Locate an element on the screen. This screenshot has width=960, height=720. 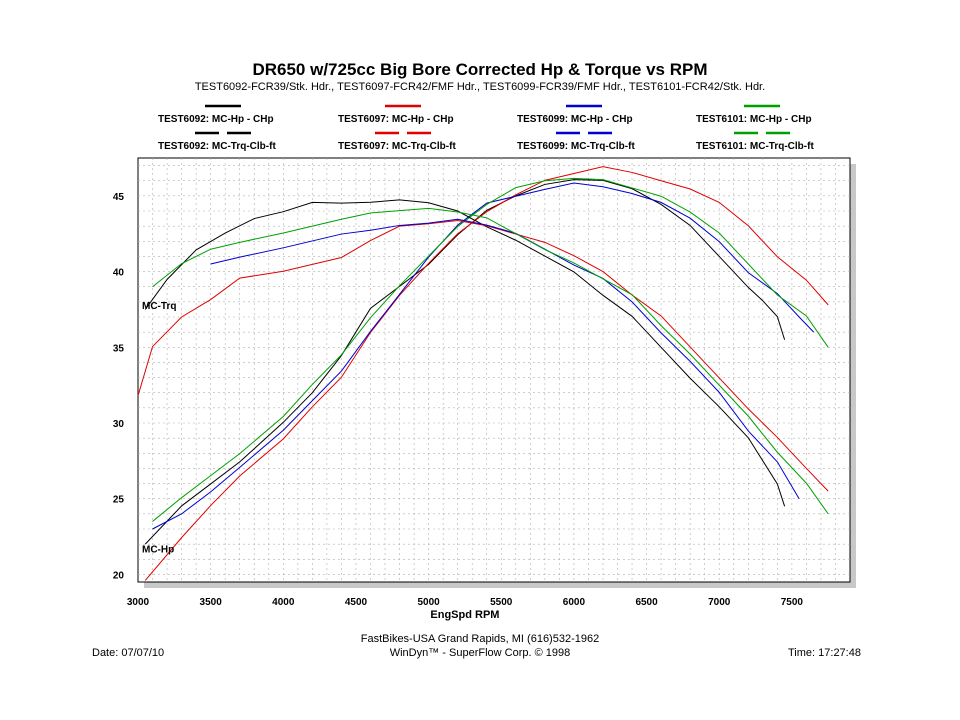
x-tick-label: 3000 is located at coordinates (138, 602).